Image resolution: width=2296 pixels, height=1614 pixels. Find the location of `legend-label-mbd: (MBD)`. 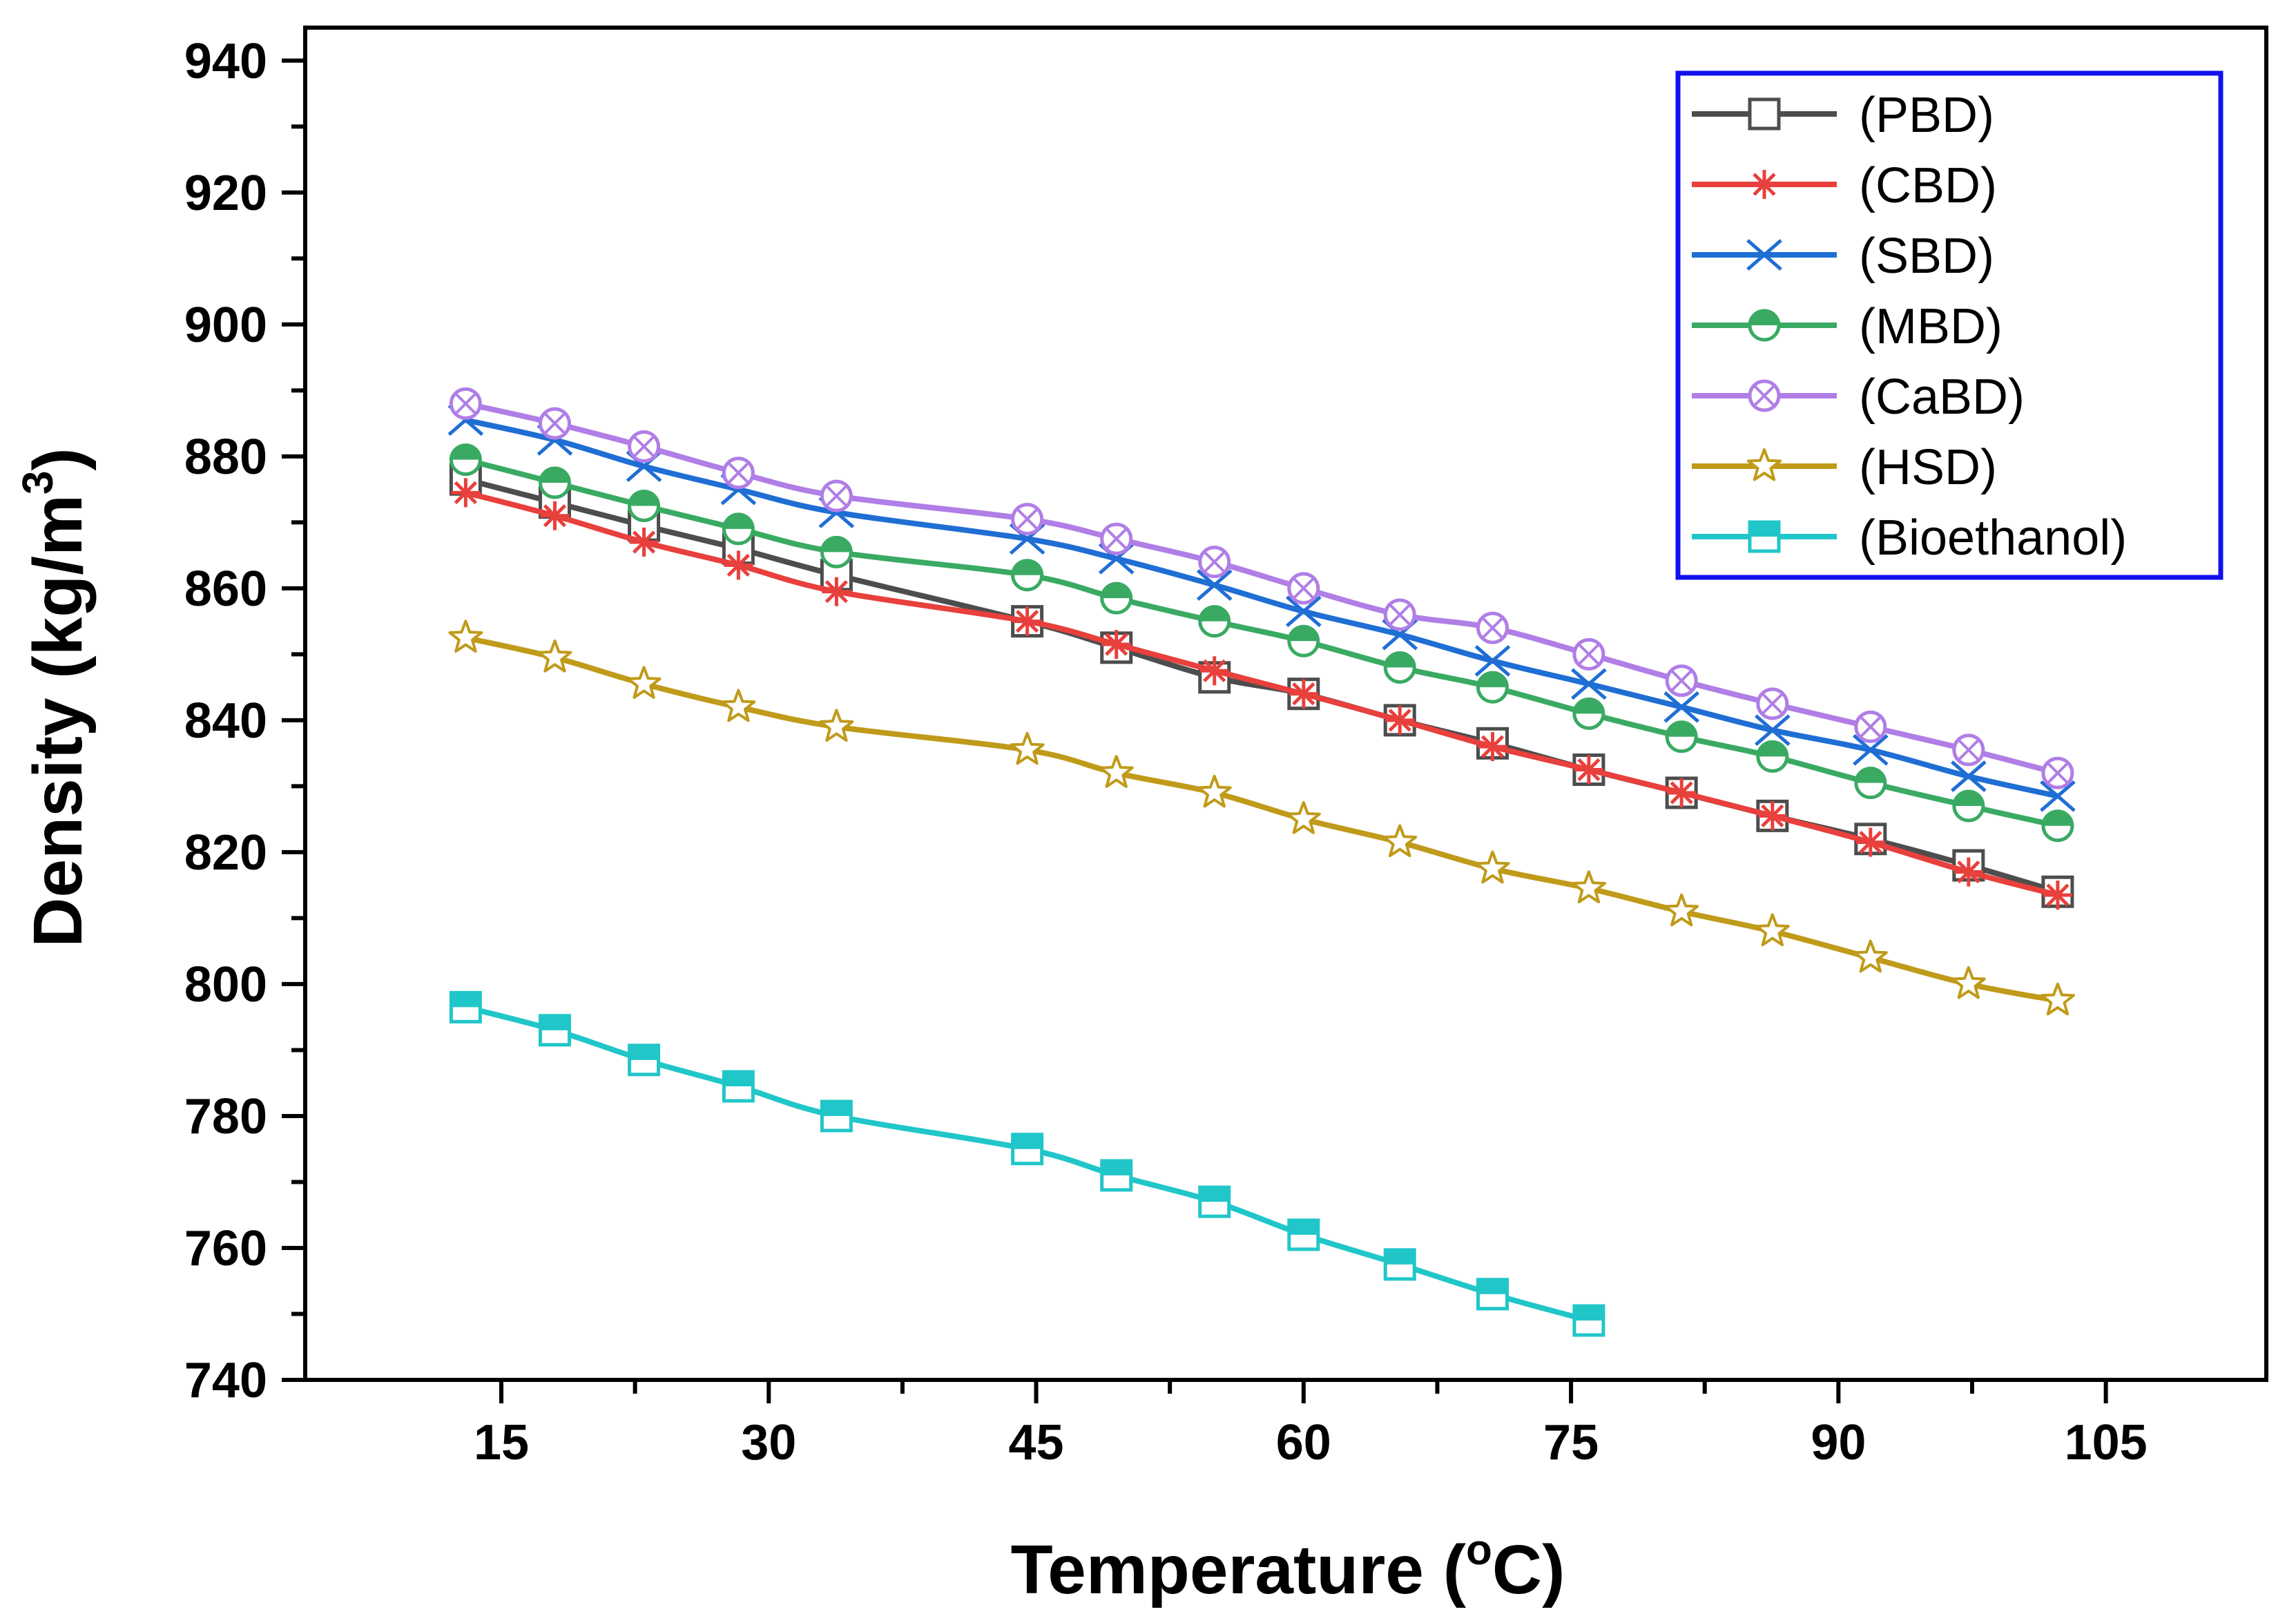

legend-label-mbd: (MBD) is located at coordinates (1931, 326).